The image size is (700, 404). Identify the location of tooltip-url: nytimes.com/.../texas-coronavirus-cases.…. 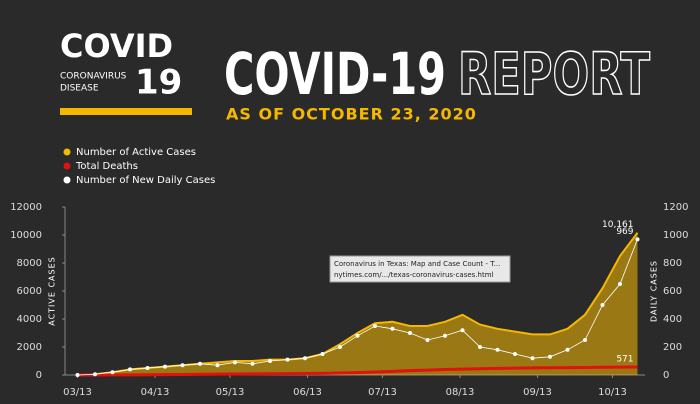
(414, 275).